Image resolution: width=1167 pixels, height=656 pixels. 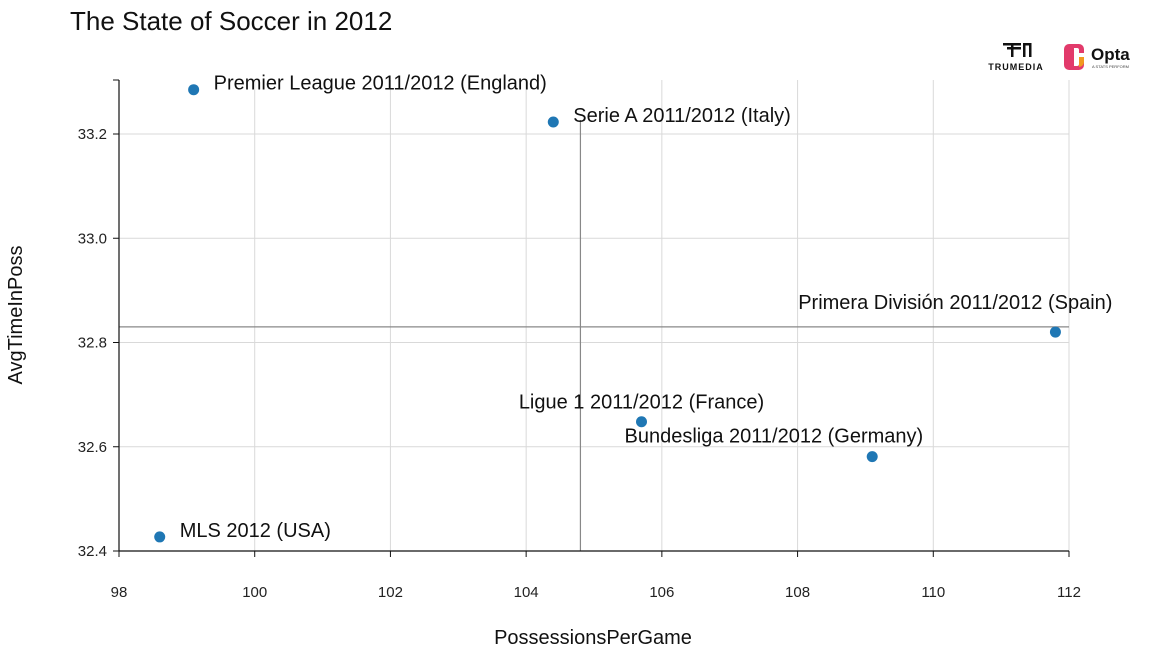 I want to click on point-label: Serie A 2011/2012 (Italy), so click(x=682, y=116).